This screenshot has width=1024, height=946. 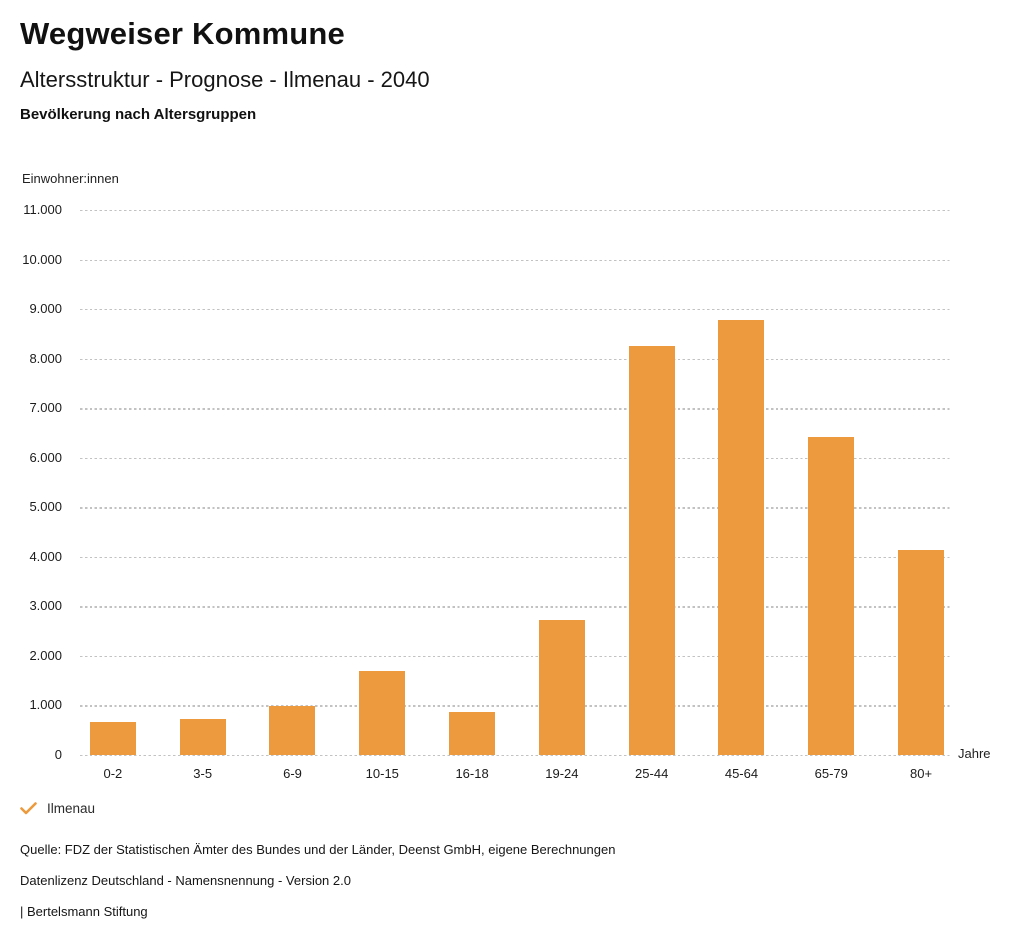 What do you see at coordinates (28, 808) in the screenshot?
I see `checkmark-icon` at bounding box center [28, 808].